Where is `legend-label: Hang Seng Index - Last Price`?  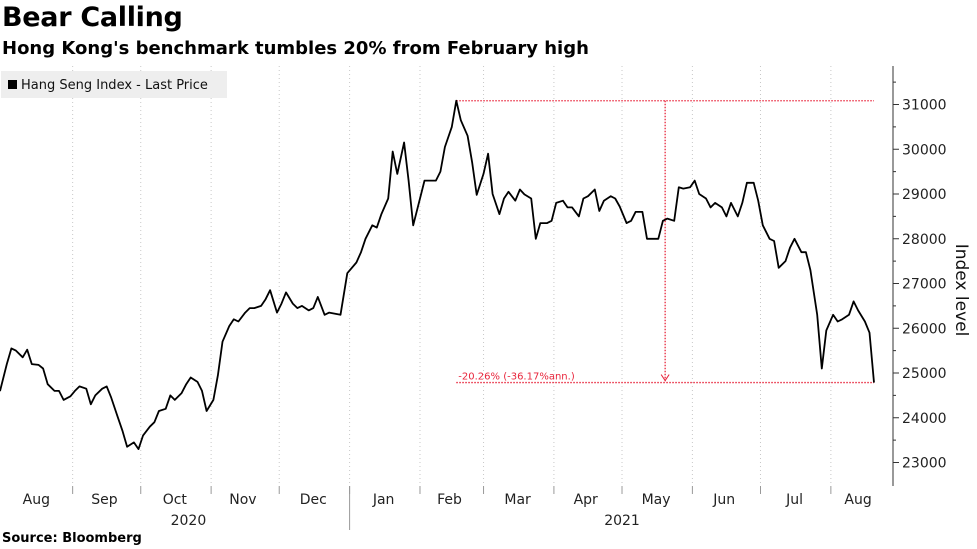 legend-label: Hang Seng Index - Last Price is located at coordinates (114, 85).